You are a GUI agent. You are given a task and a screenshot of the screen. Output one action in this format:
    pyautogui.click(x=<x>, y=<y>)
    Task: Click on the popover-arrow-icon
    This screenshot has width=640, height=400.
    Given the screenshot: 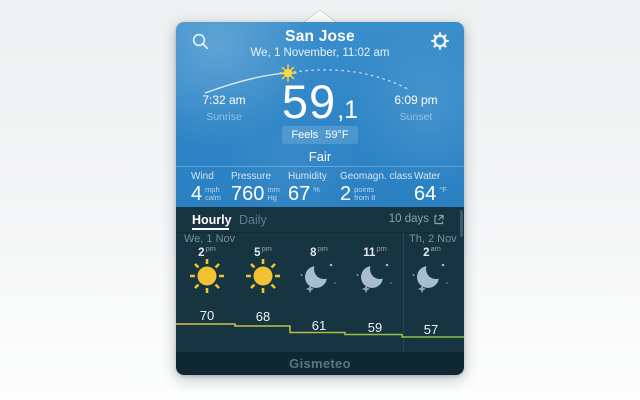 What is the action you would take?
    pyautogui.click(x=320, y=15)
    